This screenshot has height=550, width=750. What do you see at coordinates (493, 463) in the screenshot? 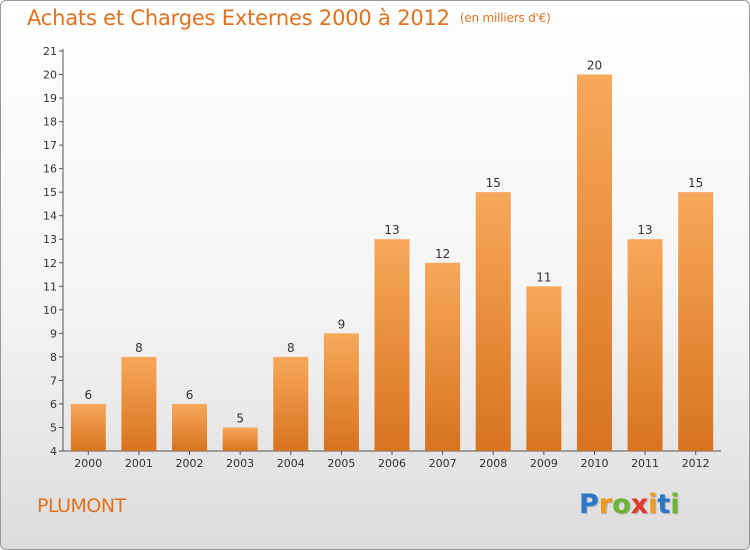
I see `x-tick-label: 2008` at bounding box center [493, 463].